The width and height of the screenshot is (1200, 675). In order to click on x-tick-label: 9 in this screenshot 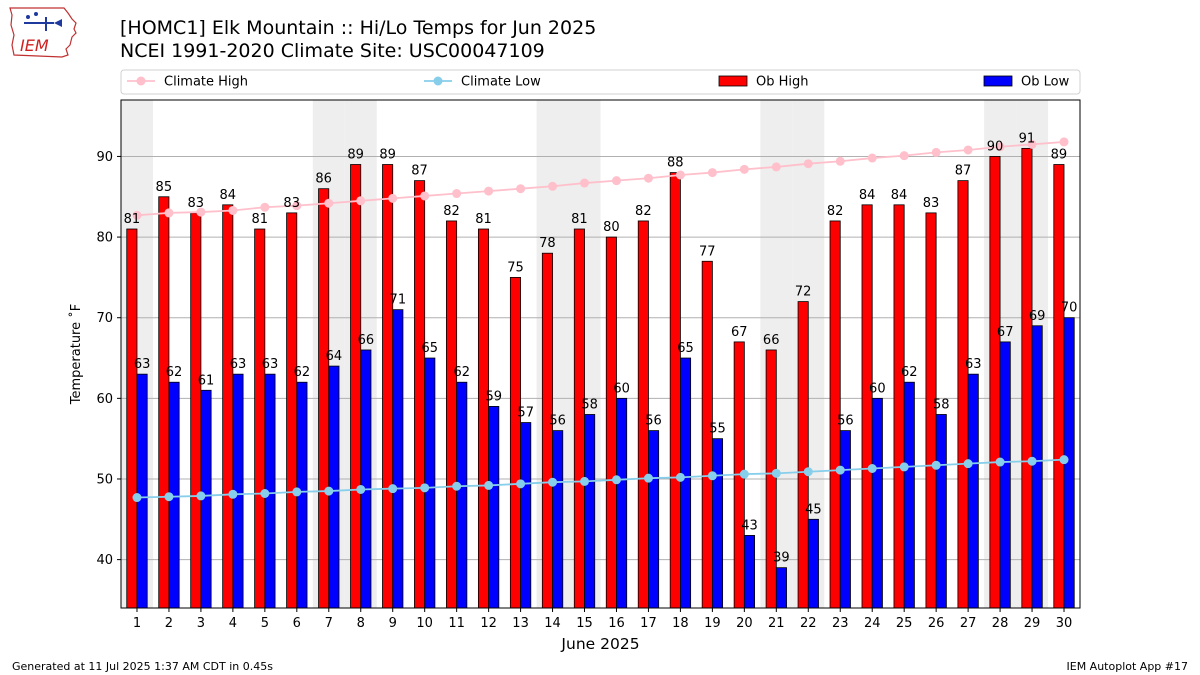, I will do `click(393, 623)`.